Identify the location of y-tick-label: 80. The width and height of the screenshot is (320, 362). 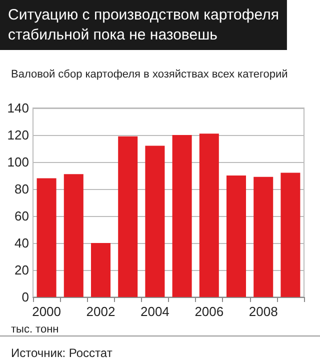
(21, 189).